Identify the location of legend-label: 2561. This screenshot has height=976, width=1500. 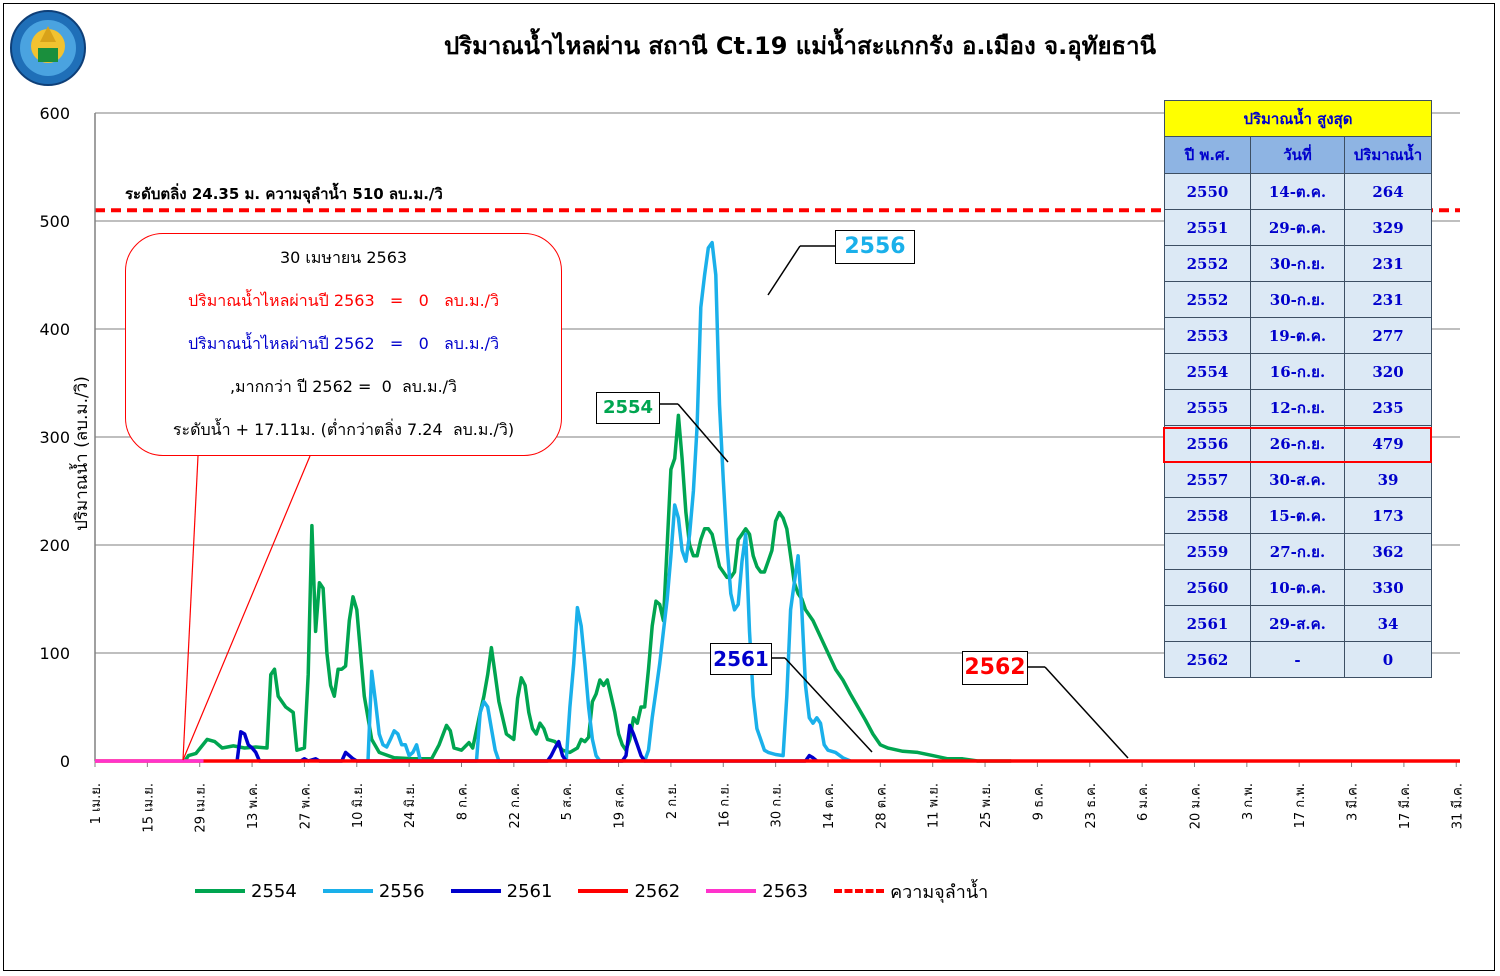
(529, 891).